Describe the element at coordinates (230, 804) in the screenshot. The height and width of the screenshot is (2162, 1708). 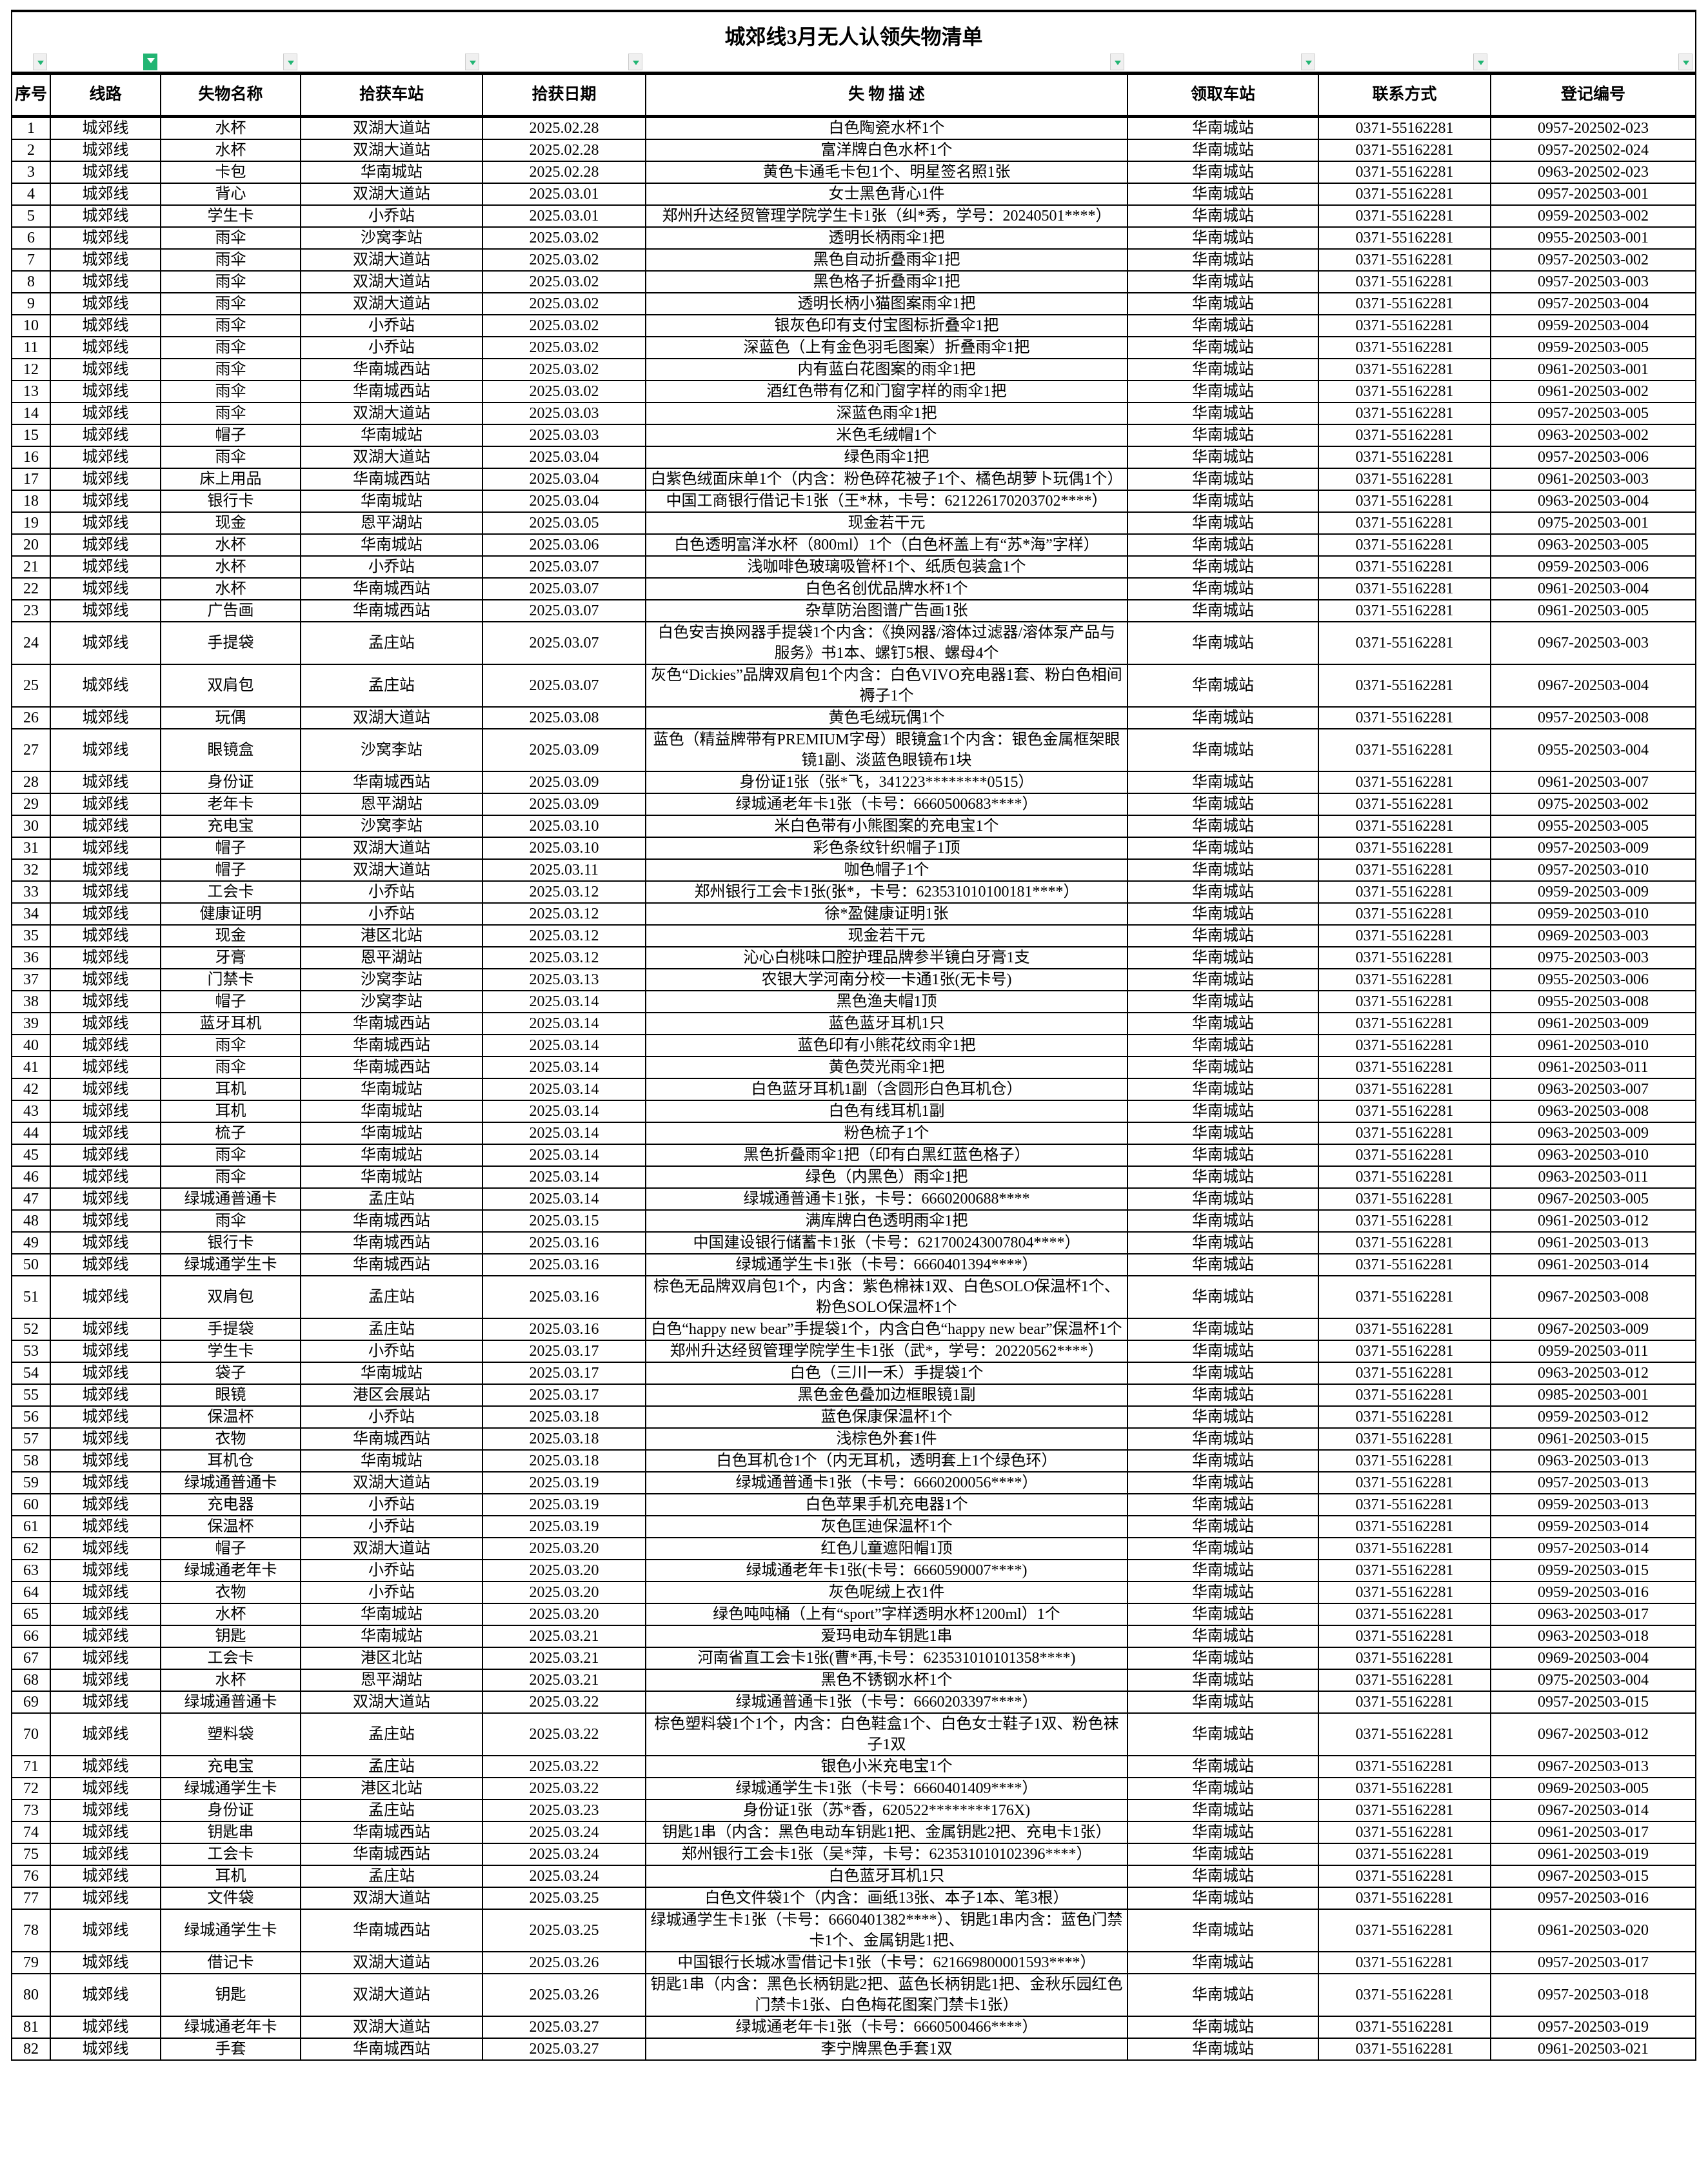
I see `cell-item-name: 老年卡` at that location.